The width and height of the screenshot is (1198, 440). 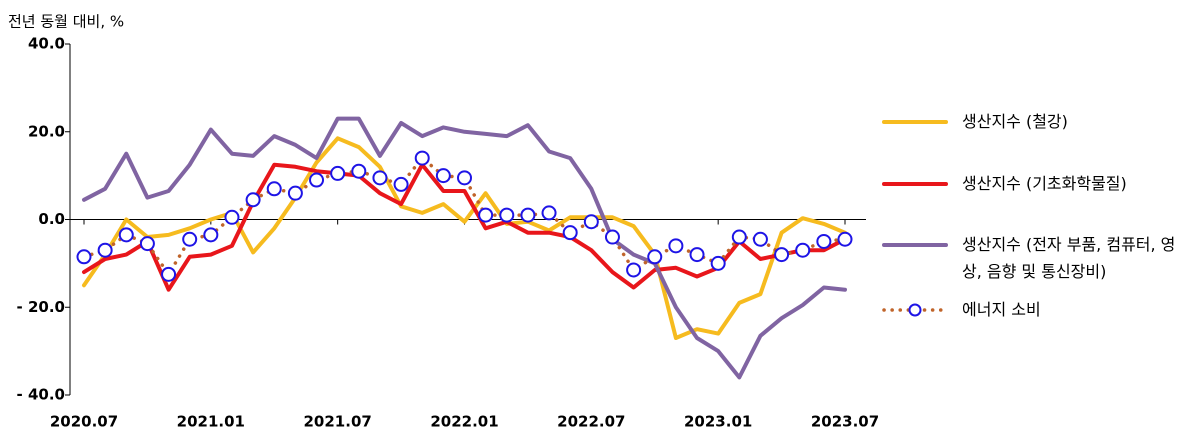 What do you see at coordinates (1044, 183) in the screenshot?
I see `legend-label: 생산지수 (기초화학물질)` at bounding box center [1044, 183].